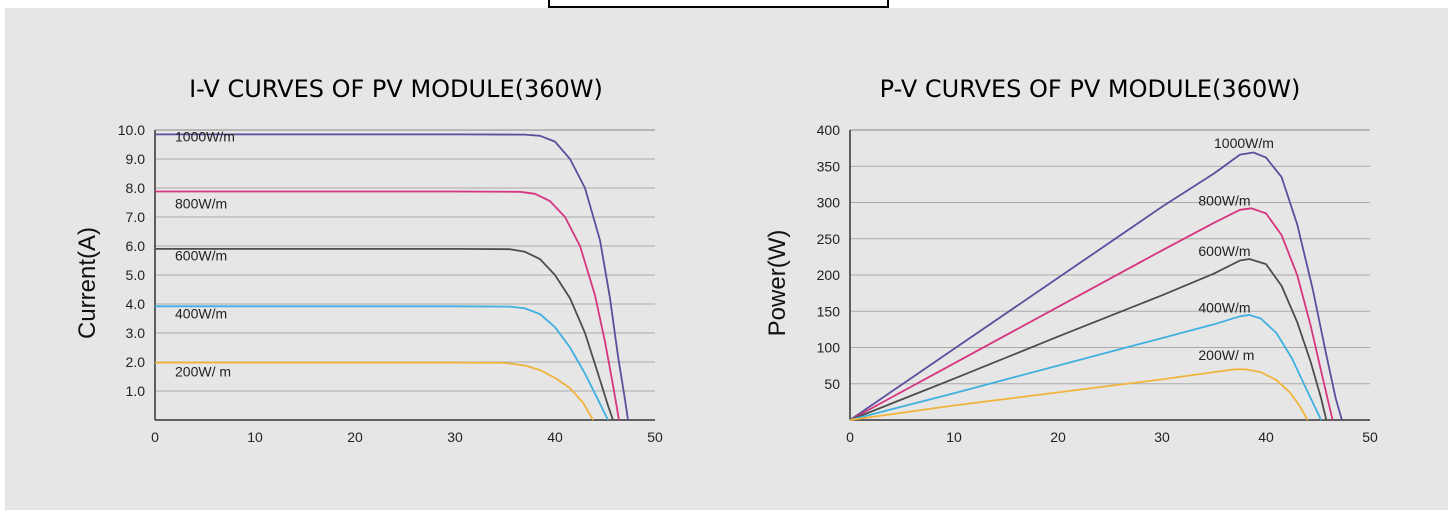 This screenshot has height=510, width=1456. What do you see at coordinates (1090, 89) in the screenshot?
I see `pv-chart-title: P-V CURVES OF PV MODULE(360W)` at bounding box center [1090, 89].